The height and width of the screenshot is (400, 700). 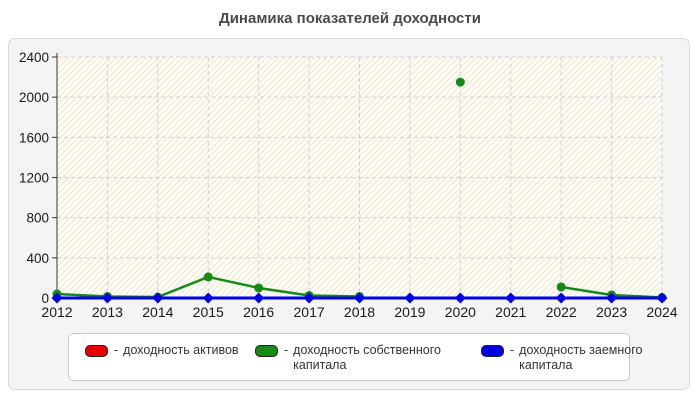 I want to click on legend-item-blue: - доходность заемного капитала, so click(x=564, y=358).